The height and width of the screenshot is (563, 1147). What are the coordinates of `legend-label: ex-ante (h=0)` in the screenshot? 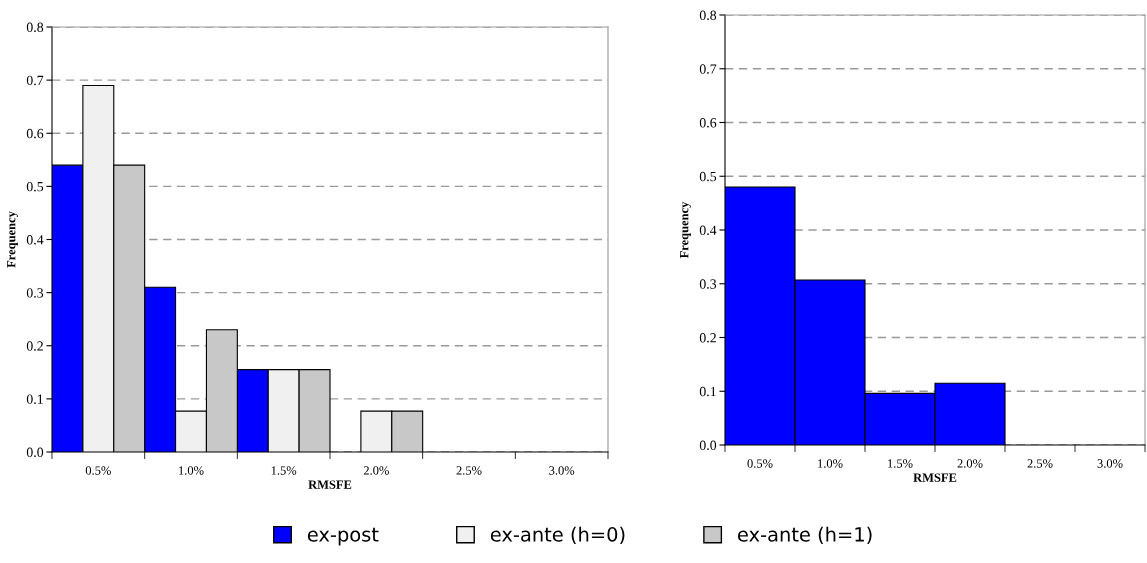 It's located at (557, 535).